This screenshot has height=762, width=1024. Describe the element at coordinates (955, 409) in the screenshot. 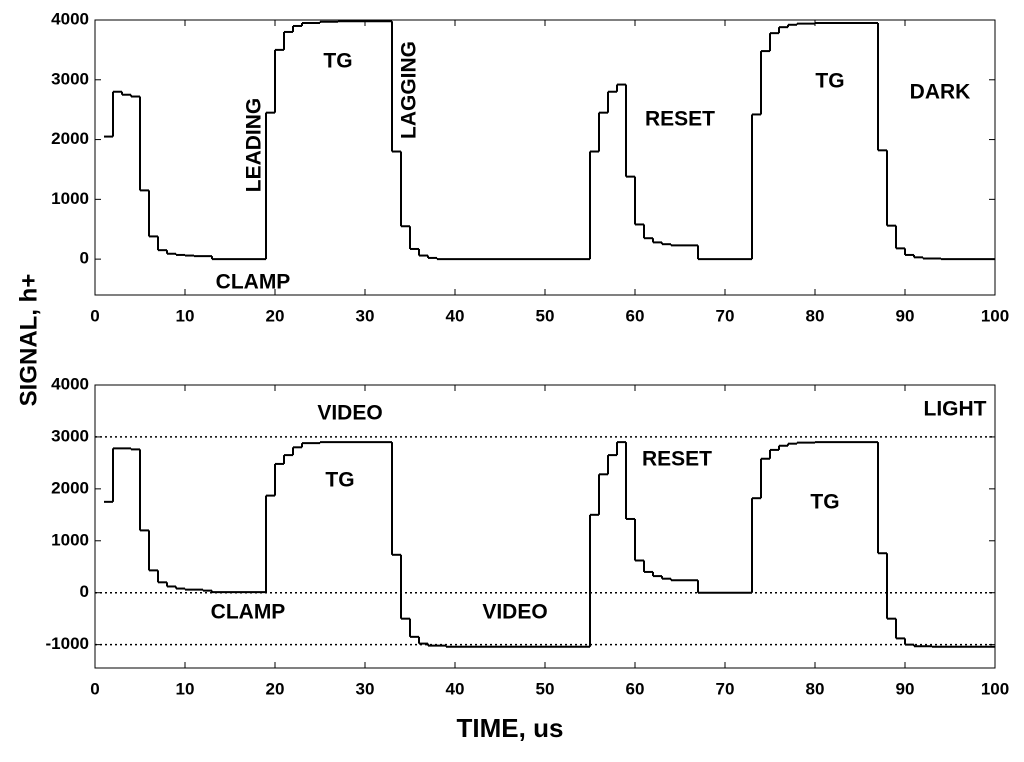

I see `annotation: LIGHT` at that location.